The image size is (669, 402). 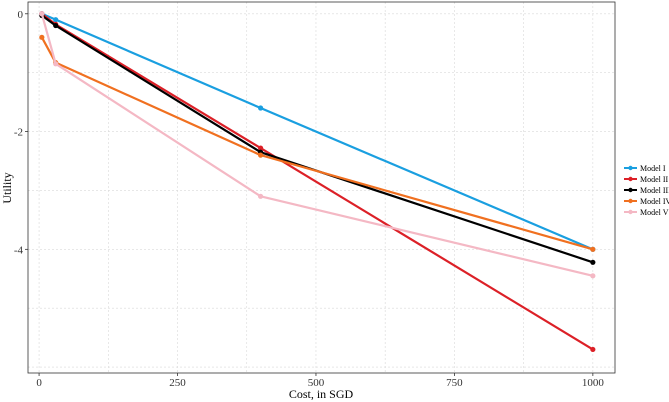 I want to click on legend-marker-model-v, so click(x=630, y=212).